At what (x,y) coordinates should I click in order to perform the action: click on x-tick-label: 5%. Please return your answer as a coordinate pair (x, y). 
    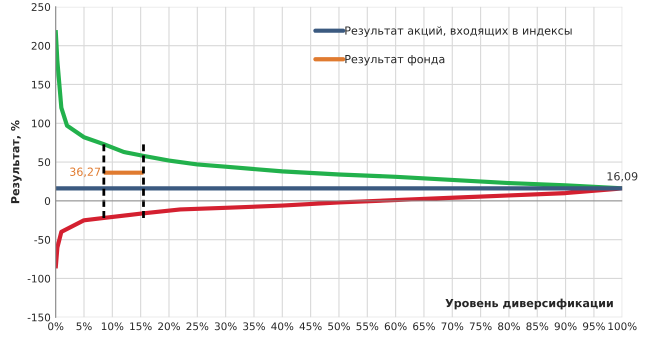
    Looking at the image, I should click on (84, 326).